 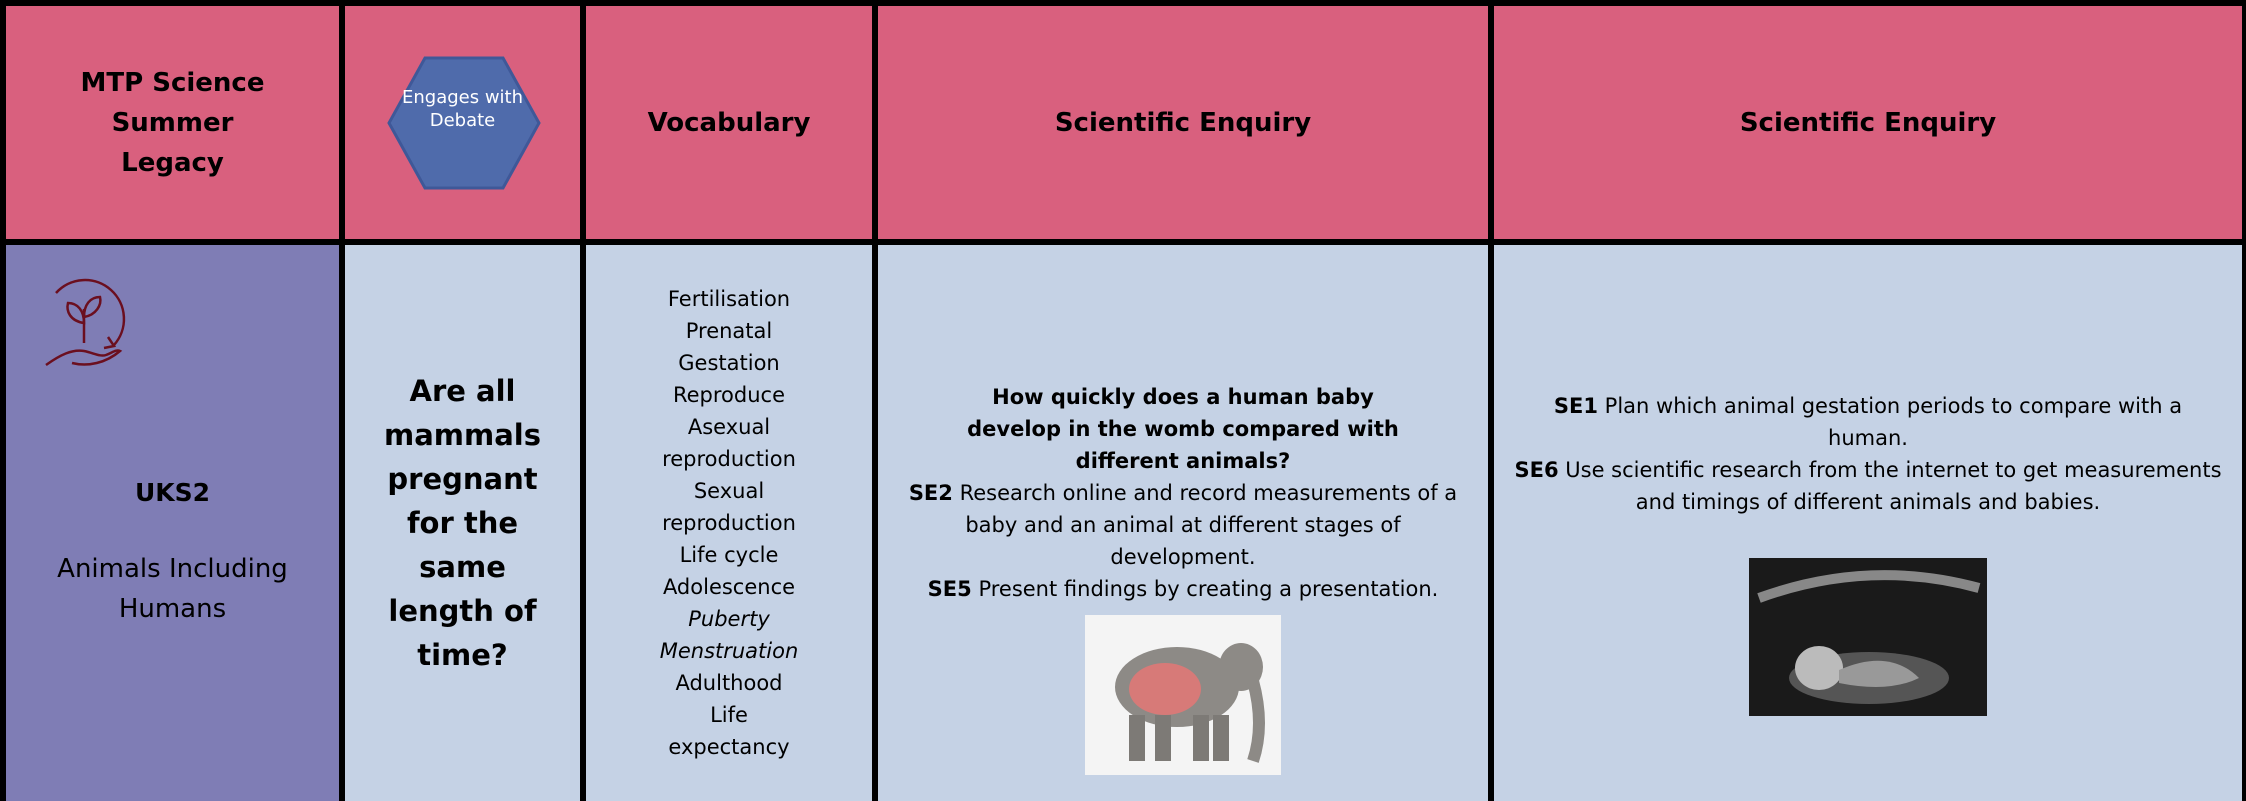 What do you see at coordinates (1575, 406) in the screenshot?
I see `enquiry-code: SE1` at bounding box center [1575, 406].